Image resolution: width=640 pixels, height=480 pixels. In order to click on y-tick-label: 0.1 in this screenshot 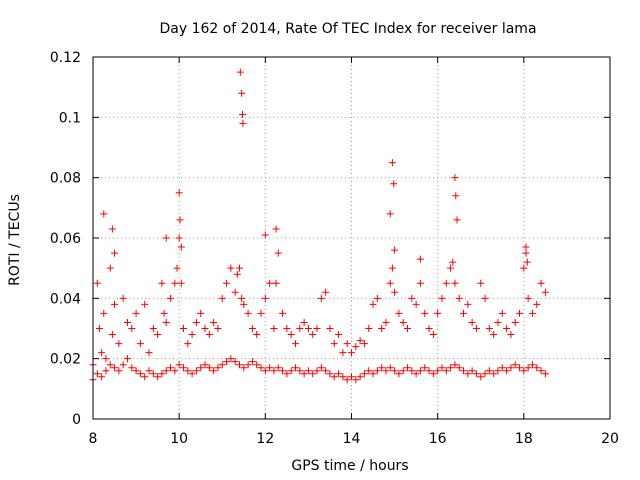, I will do `click(70, 118)`.